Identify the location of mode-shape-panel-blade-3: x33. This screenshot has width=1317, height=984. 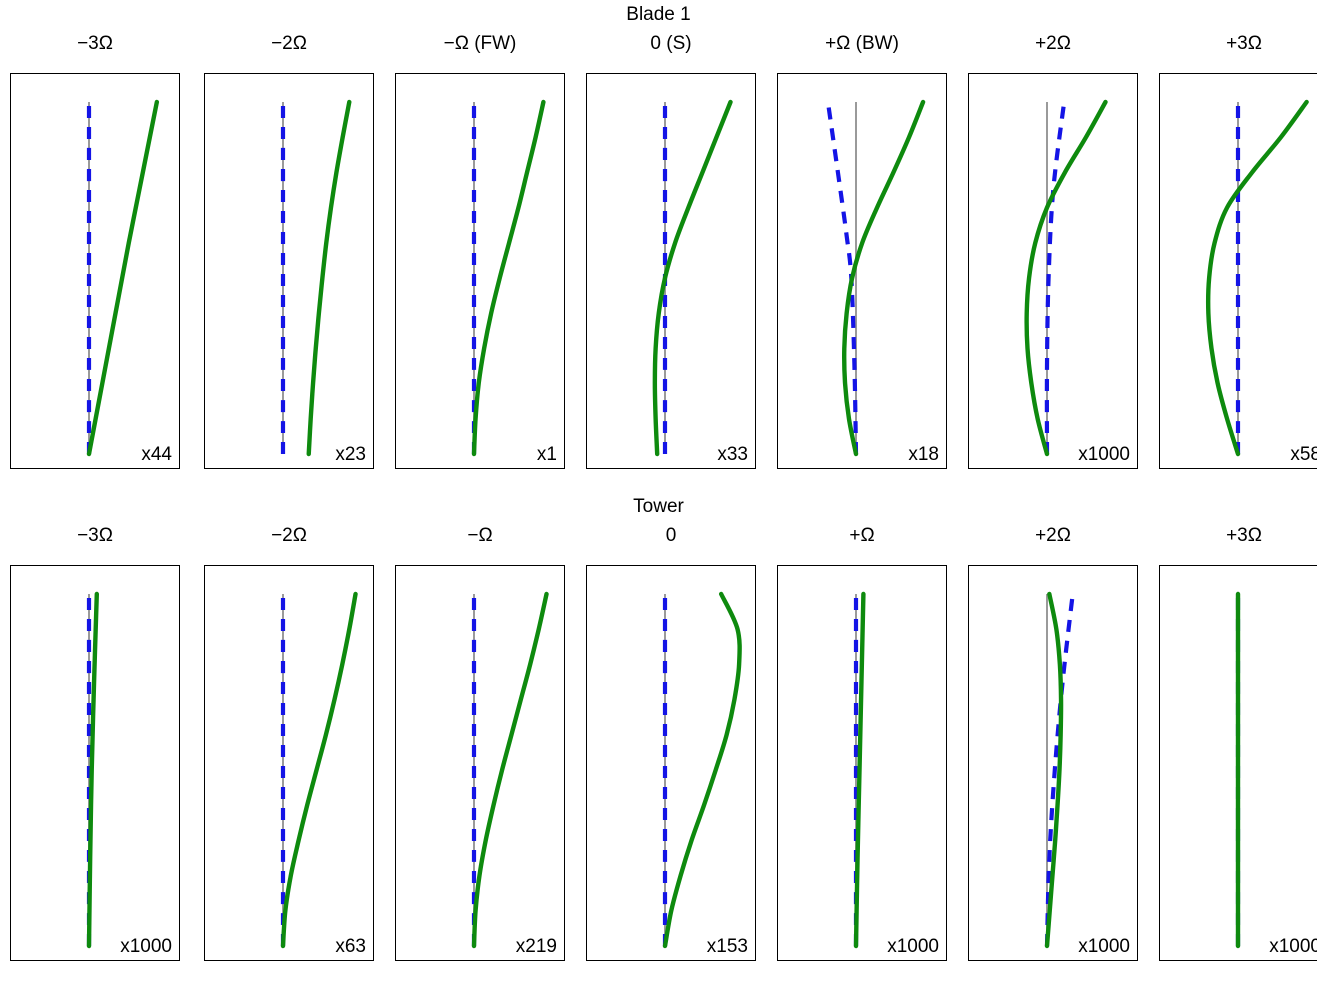
(671, 271).